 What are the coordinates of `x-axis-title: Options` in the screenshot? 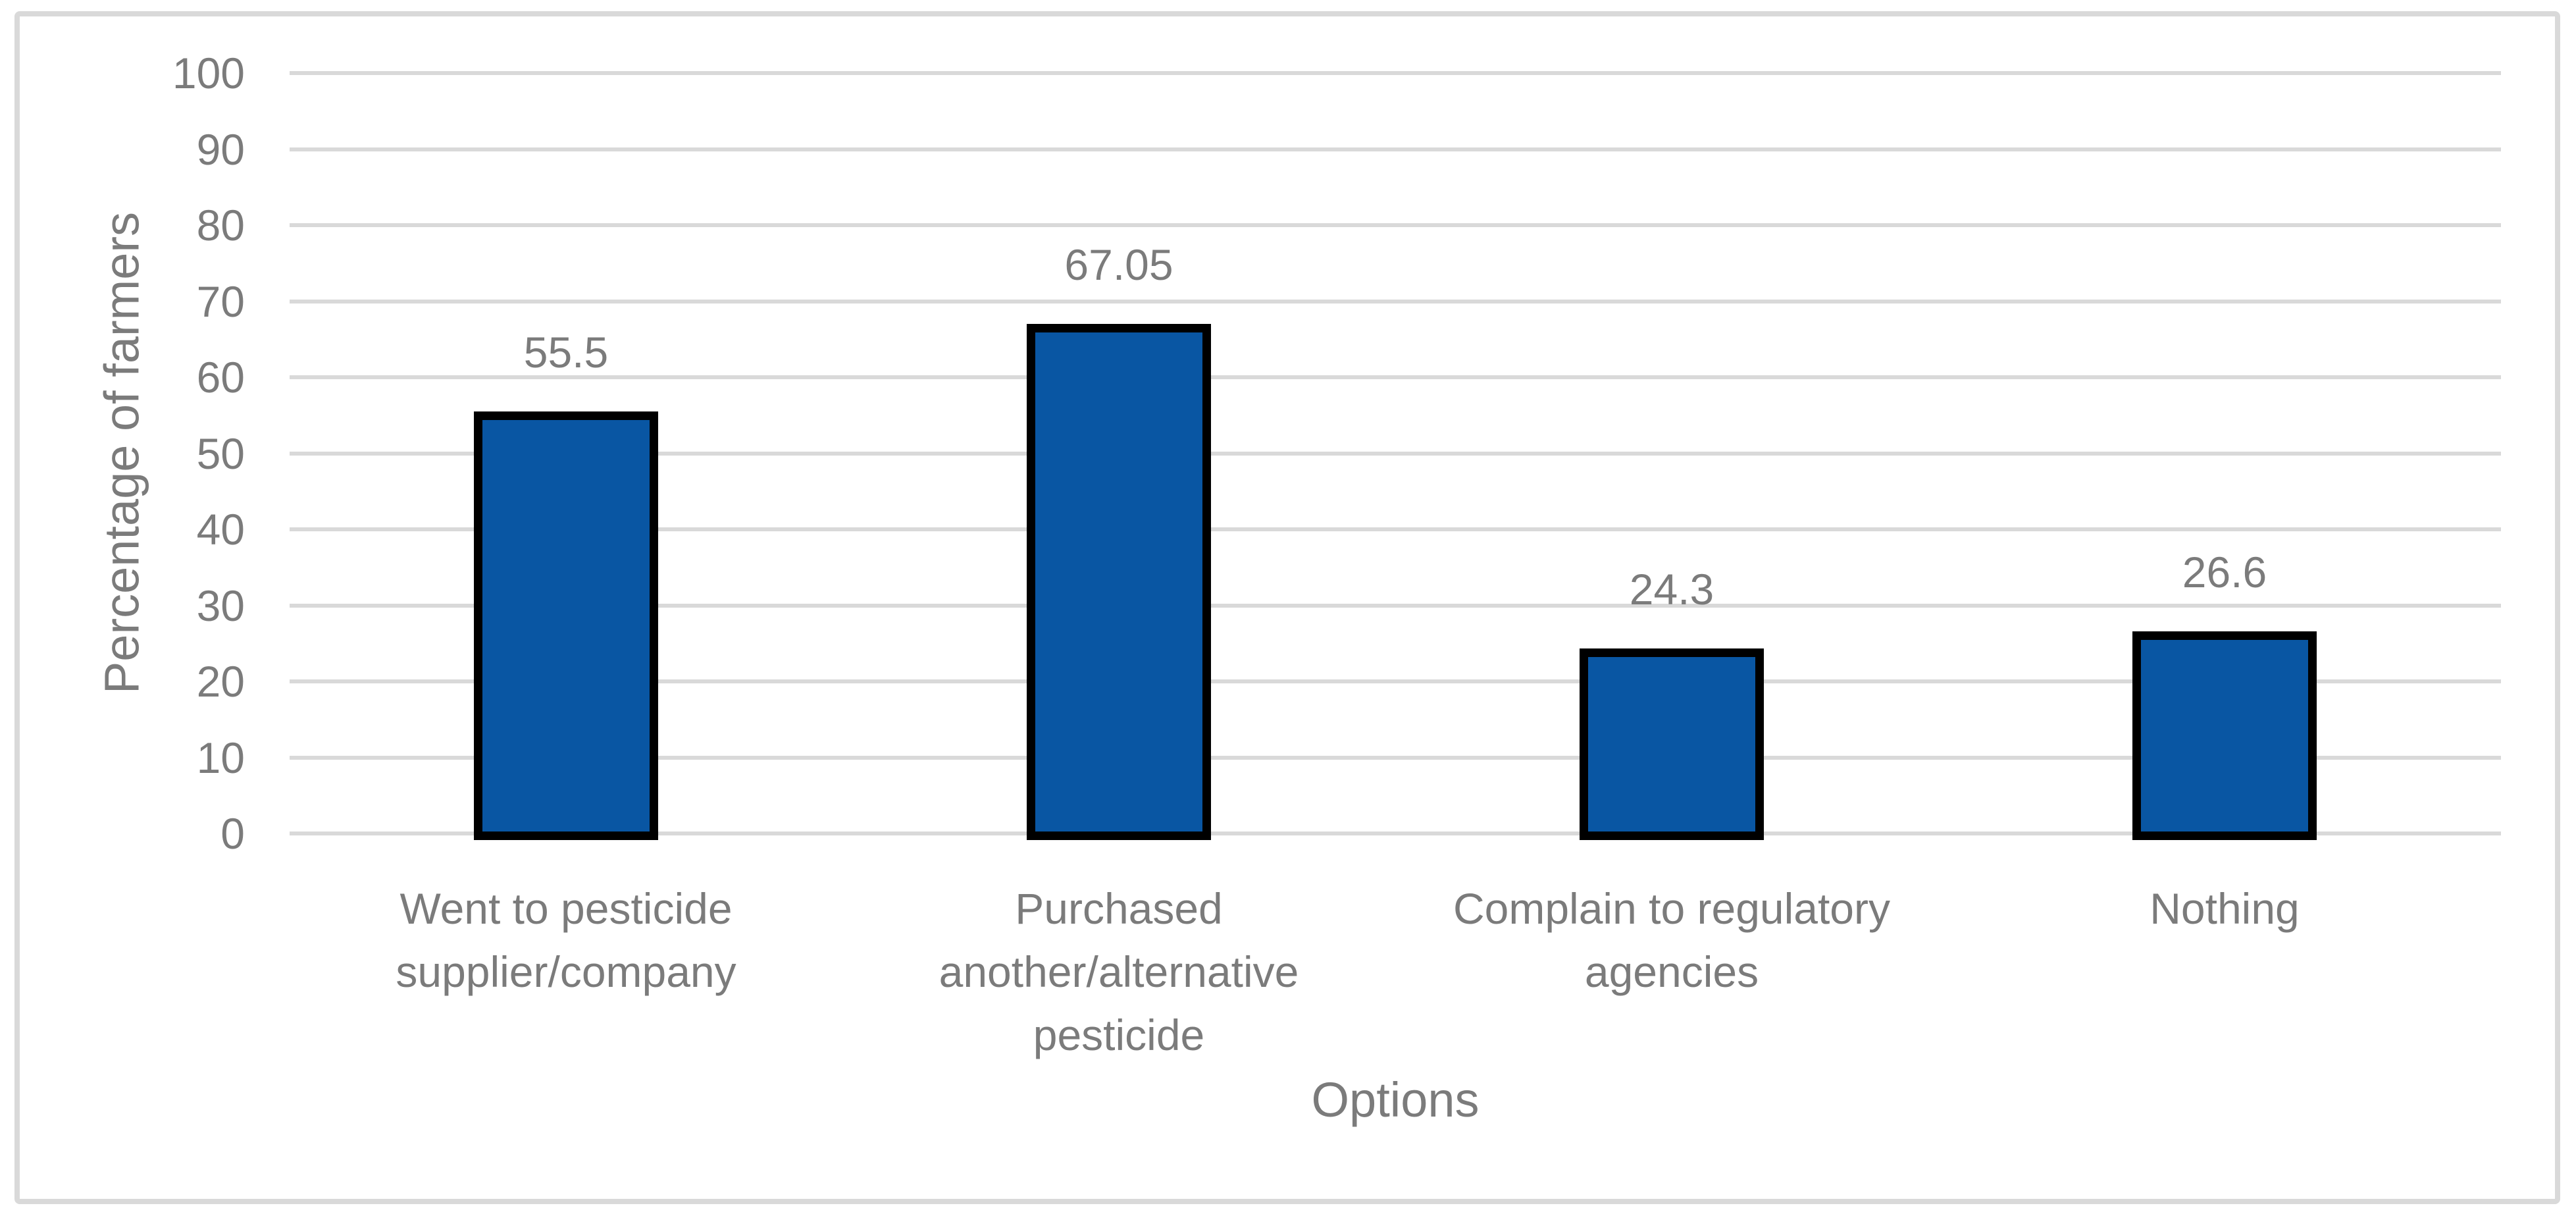 It's located at (1395, 1099).